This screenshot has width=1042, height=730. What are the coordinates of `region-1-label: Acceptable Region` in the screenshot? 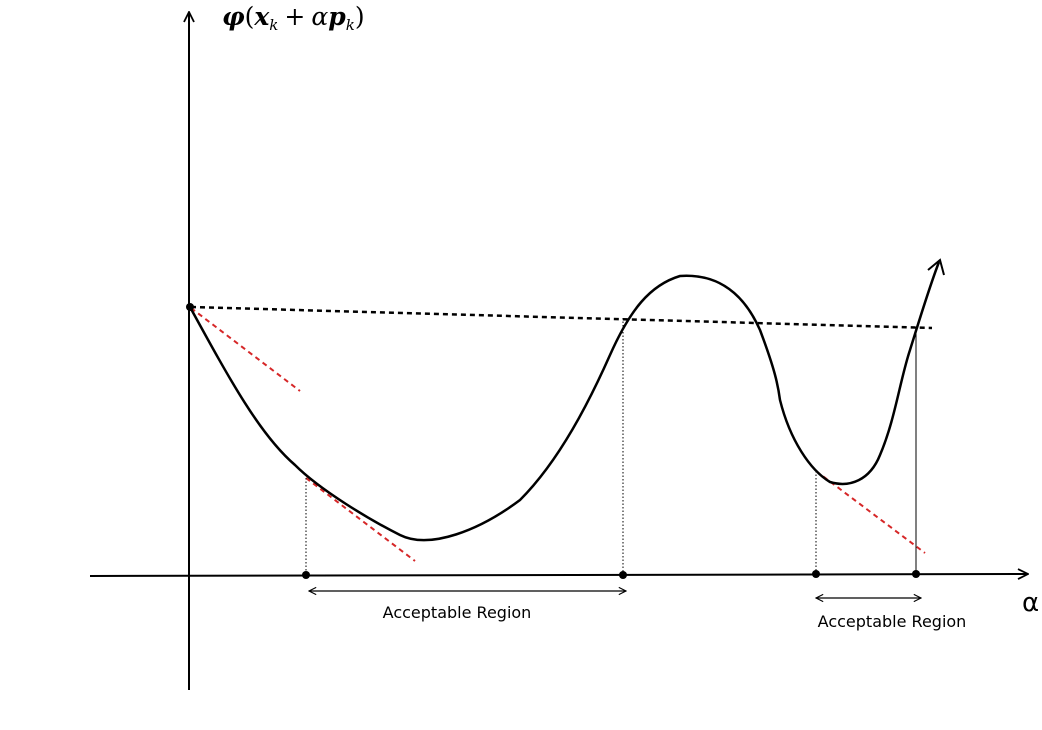 It's located at (457, 612).